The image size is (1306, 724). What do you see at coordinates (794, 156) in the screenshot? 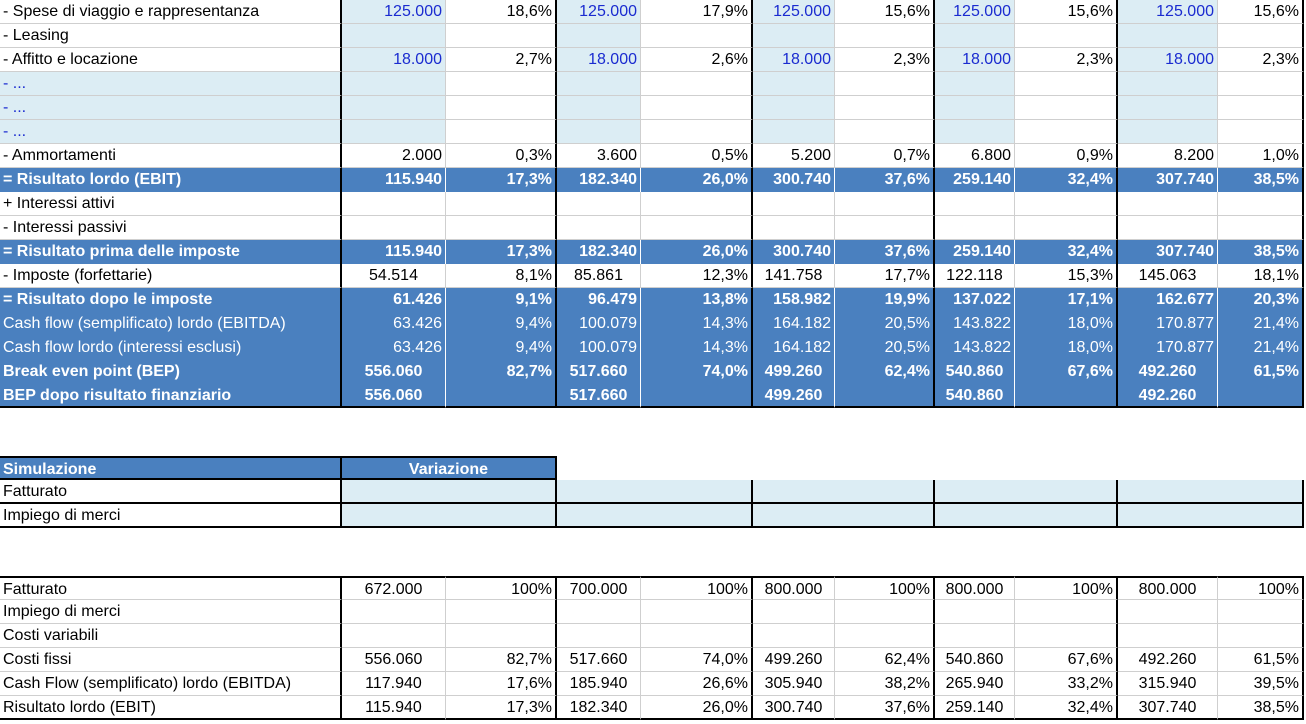
I see `value-cell: 5.200` at bounding box center [794, 156].